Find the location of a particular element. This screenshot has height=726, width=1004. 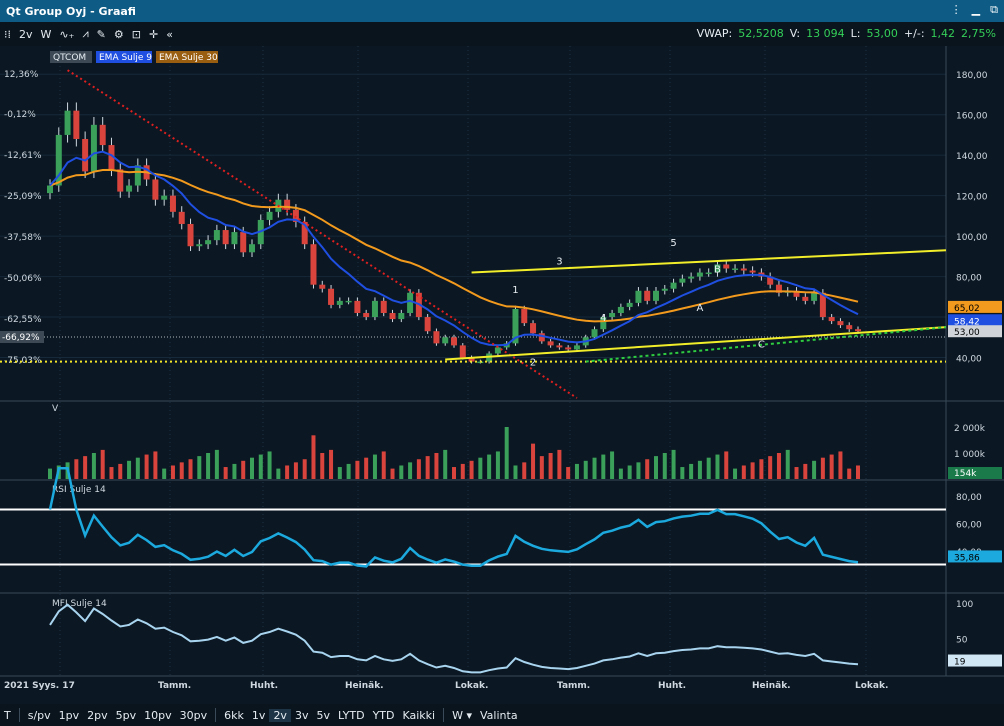

range-button-14: Kaikki is located at coordinates (419, 715).